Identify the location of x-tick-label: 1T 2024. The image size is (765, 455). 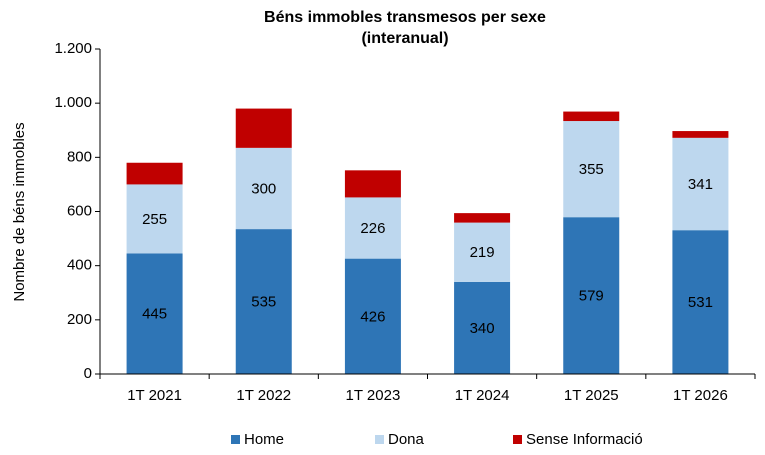
(482, 395).